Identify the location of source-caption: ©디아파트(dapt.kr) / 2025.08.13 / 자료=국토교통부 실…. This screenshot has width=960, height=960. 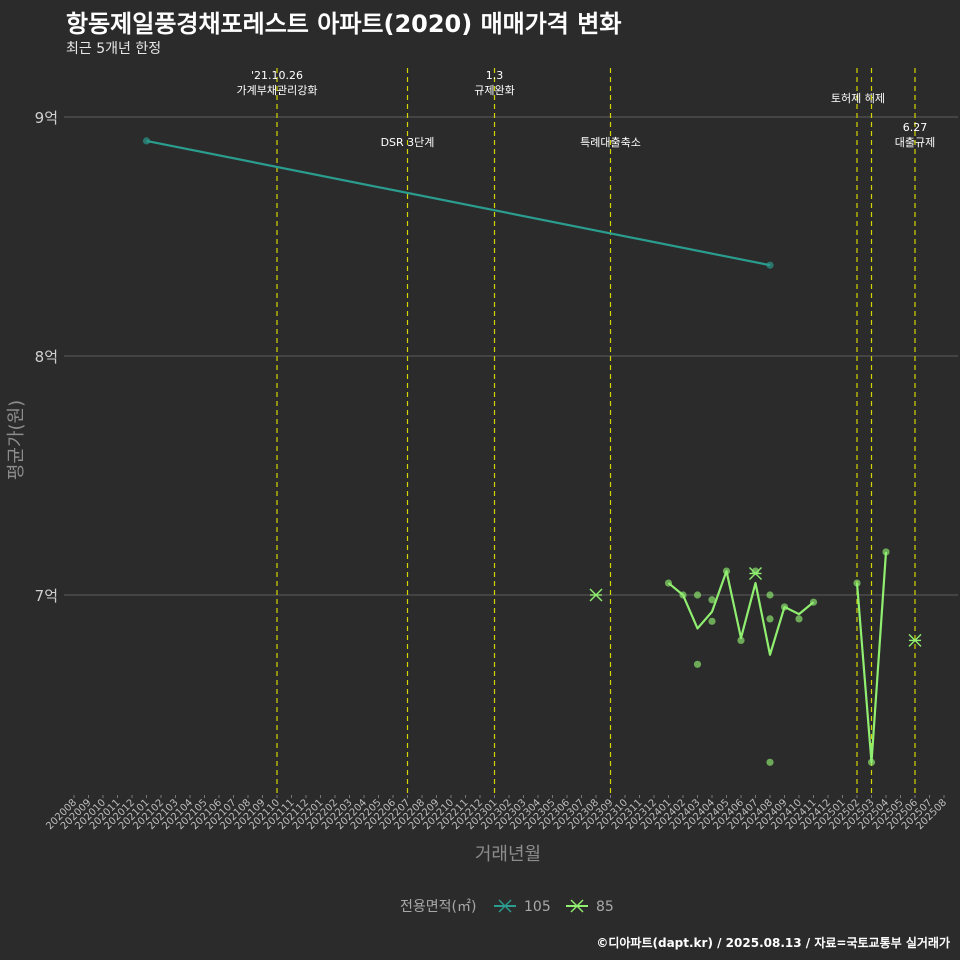
(773, 943).